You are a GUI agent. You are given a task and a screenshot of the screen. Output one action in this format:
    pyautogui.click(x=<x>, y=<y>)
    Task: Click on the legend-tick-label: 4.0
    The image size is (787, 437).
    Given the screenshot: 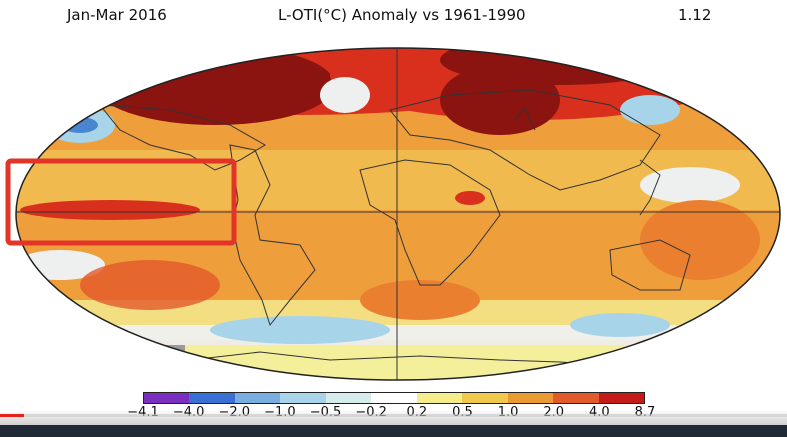 What is the action you would take?
    pyautogui.click(x=599, y=412)
    